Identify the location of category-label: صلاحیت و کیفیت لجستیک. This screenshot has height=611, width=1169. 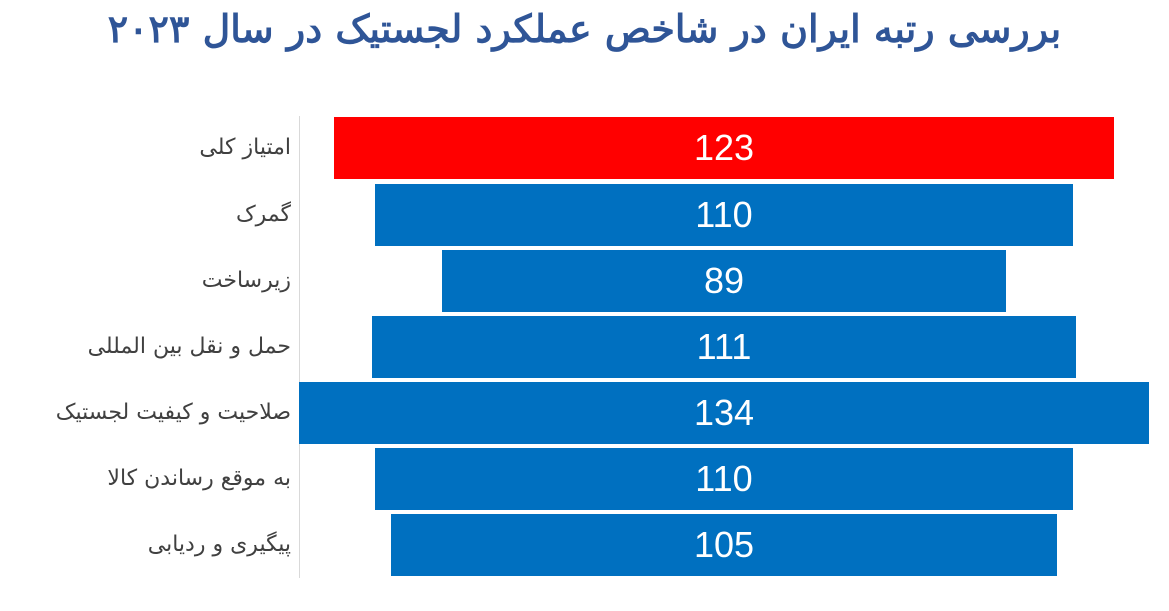
(173, 412).